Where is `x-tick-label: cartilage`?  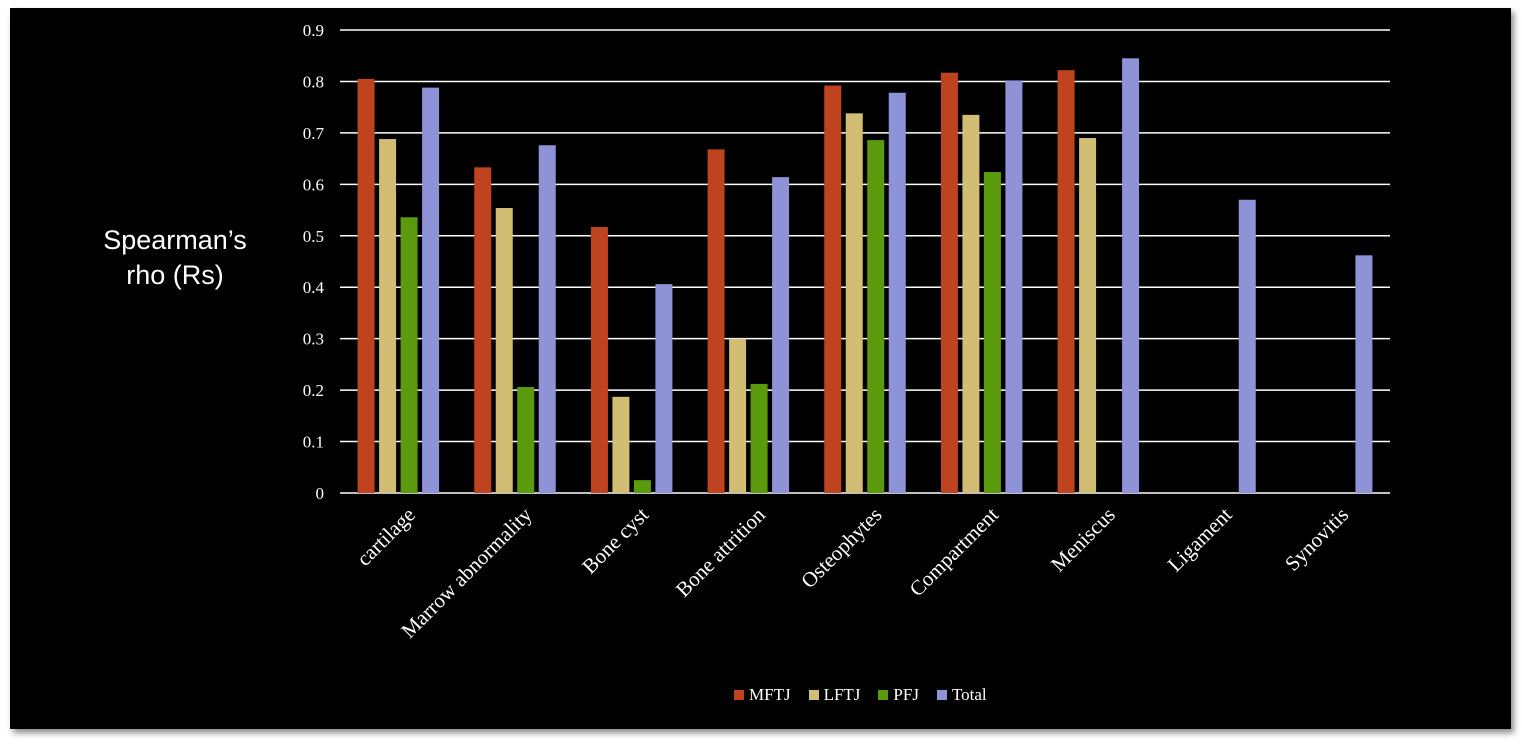 x-tick-label: cartilage is located at coordinates (386, 537).